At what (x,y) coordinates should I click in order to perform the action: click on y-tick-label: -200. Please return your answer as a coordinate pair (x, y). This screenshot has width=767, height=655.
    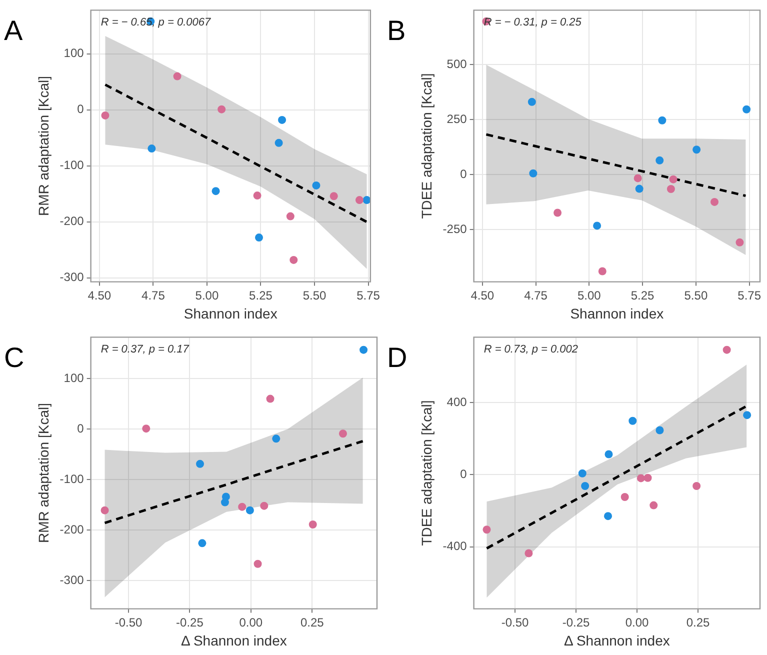
    Looking at the image, I should click on (72, 221).